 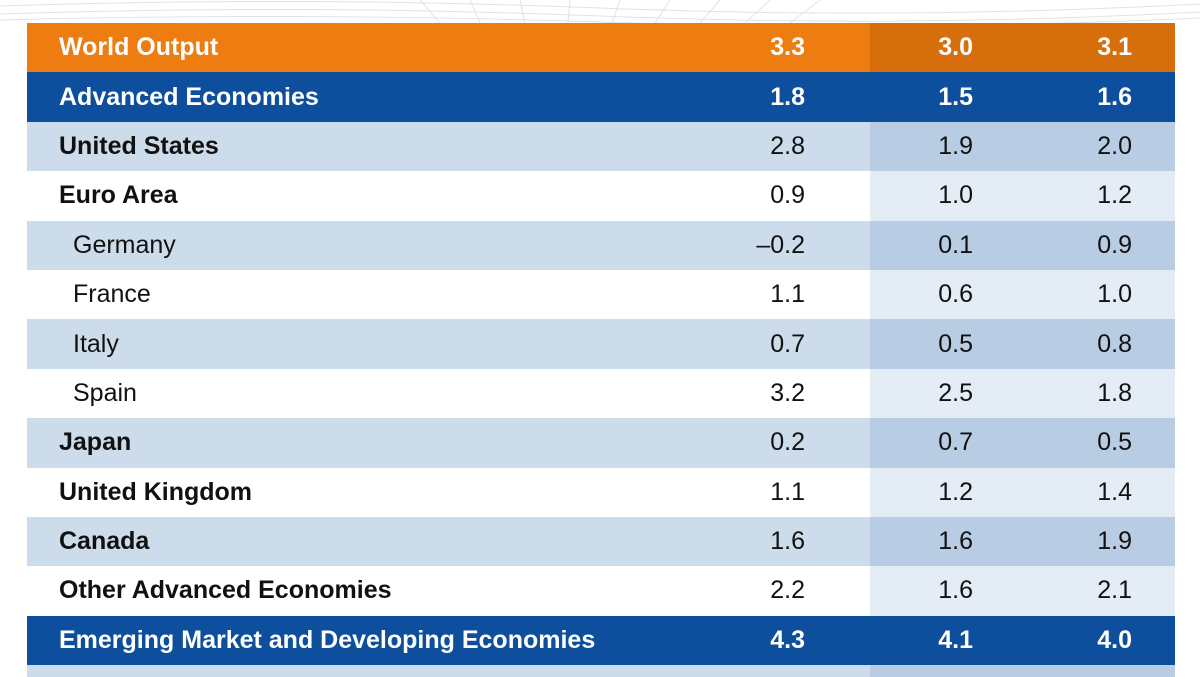 What do you see at coordinates (787, 145) in the screenshot?
I see `row-value: 2.8` at bounding box center [787, 145].